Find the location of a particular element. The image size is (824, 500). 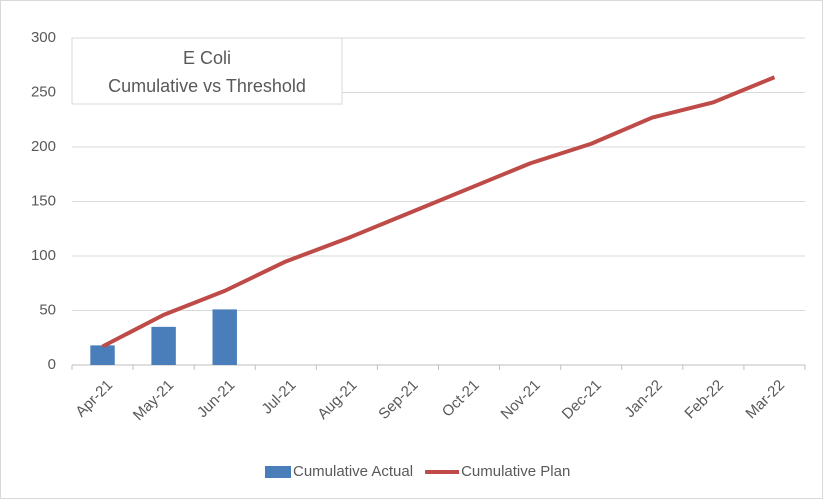

legend-swatch is located at coordinates (278, 472).